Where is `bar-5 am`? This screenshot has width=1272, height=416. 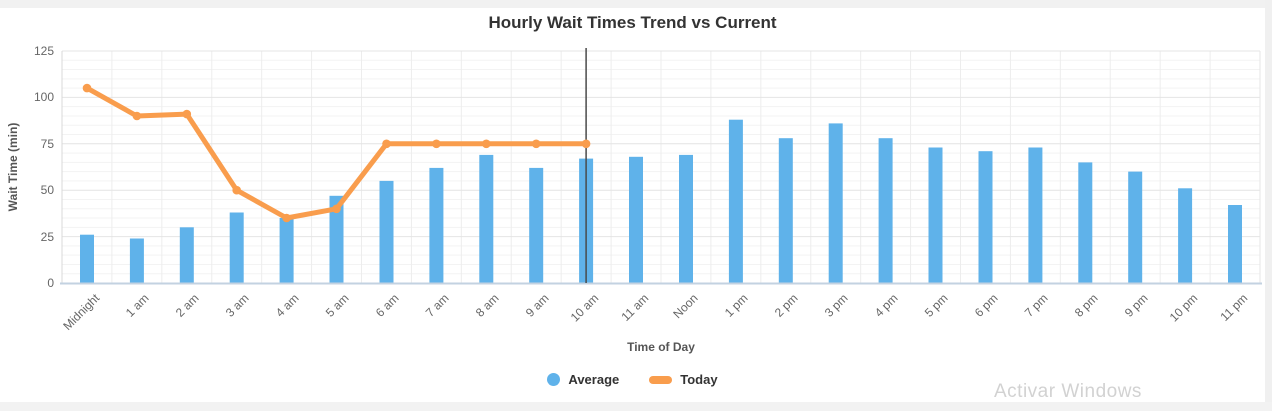
bar-5 am is located at coordinates (336, 239).